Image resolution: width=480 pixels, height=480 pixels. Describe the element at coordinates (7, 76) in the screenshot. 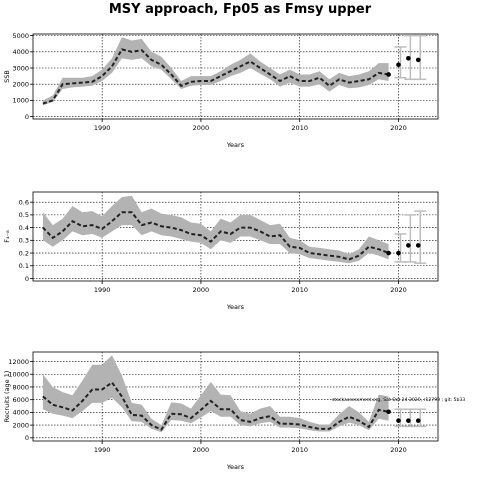

I see `y-axis-label: SSB` at that location.